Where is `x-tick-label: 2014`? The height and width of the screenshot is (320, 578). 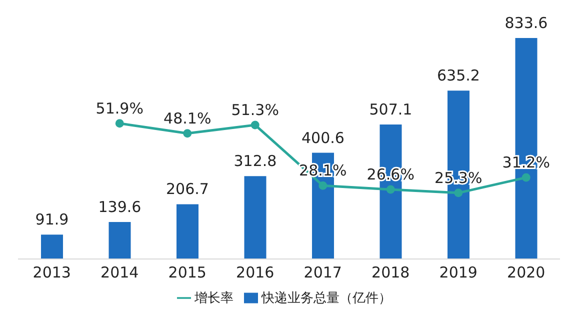
x-tick-label: 2014 is located at coordinates (119, 273).